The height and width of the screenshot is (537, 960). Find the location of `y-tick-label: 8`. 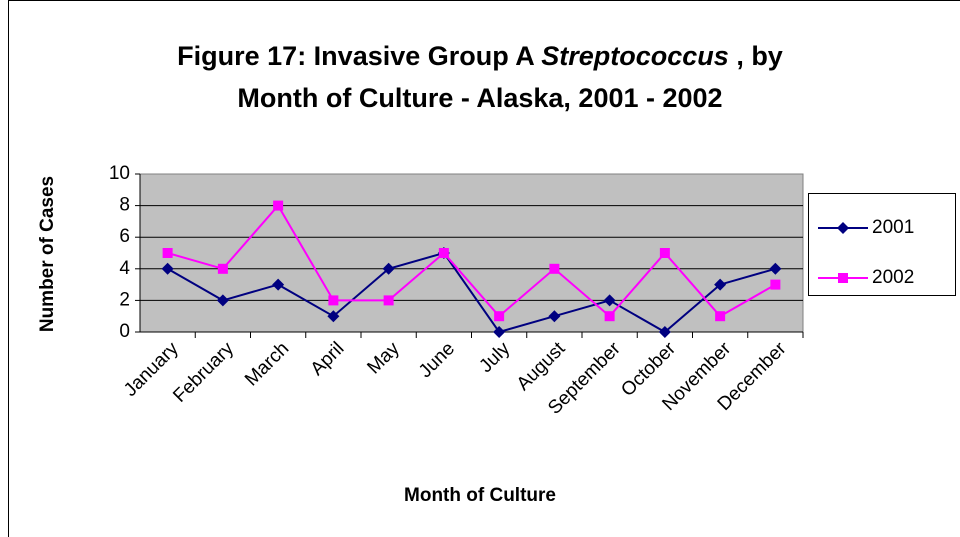

y-tick-label: 8 is located at coordinates (124, 205).